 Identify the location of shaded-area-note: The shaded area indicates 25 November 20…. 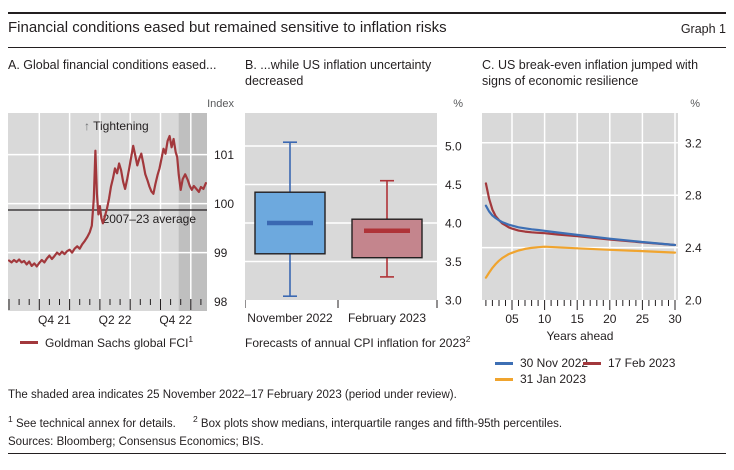
(232, 395).